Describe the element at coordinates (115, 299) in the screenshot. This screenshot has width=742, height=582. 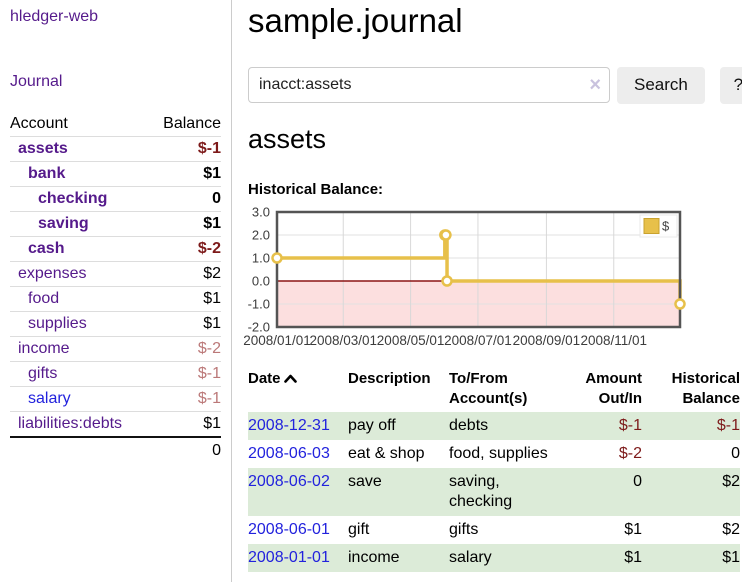
I see `account-row: food $1` at that location.